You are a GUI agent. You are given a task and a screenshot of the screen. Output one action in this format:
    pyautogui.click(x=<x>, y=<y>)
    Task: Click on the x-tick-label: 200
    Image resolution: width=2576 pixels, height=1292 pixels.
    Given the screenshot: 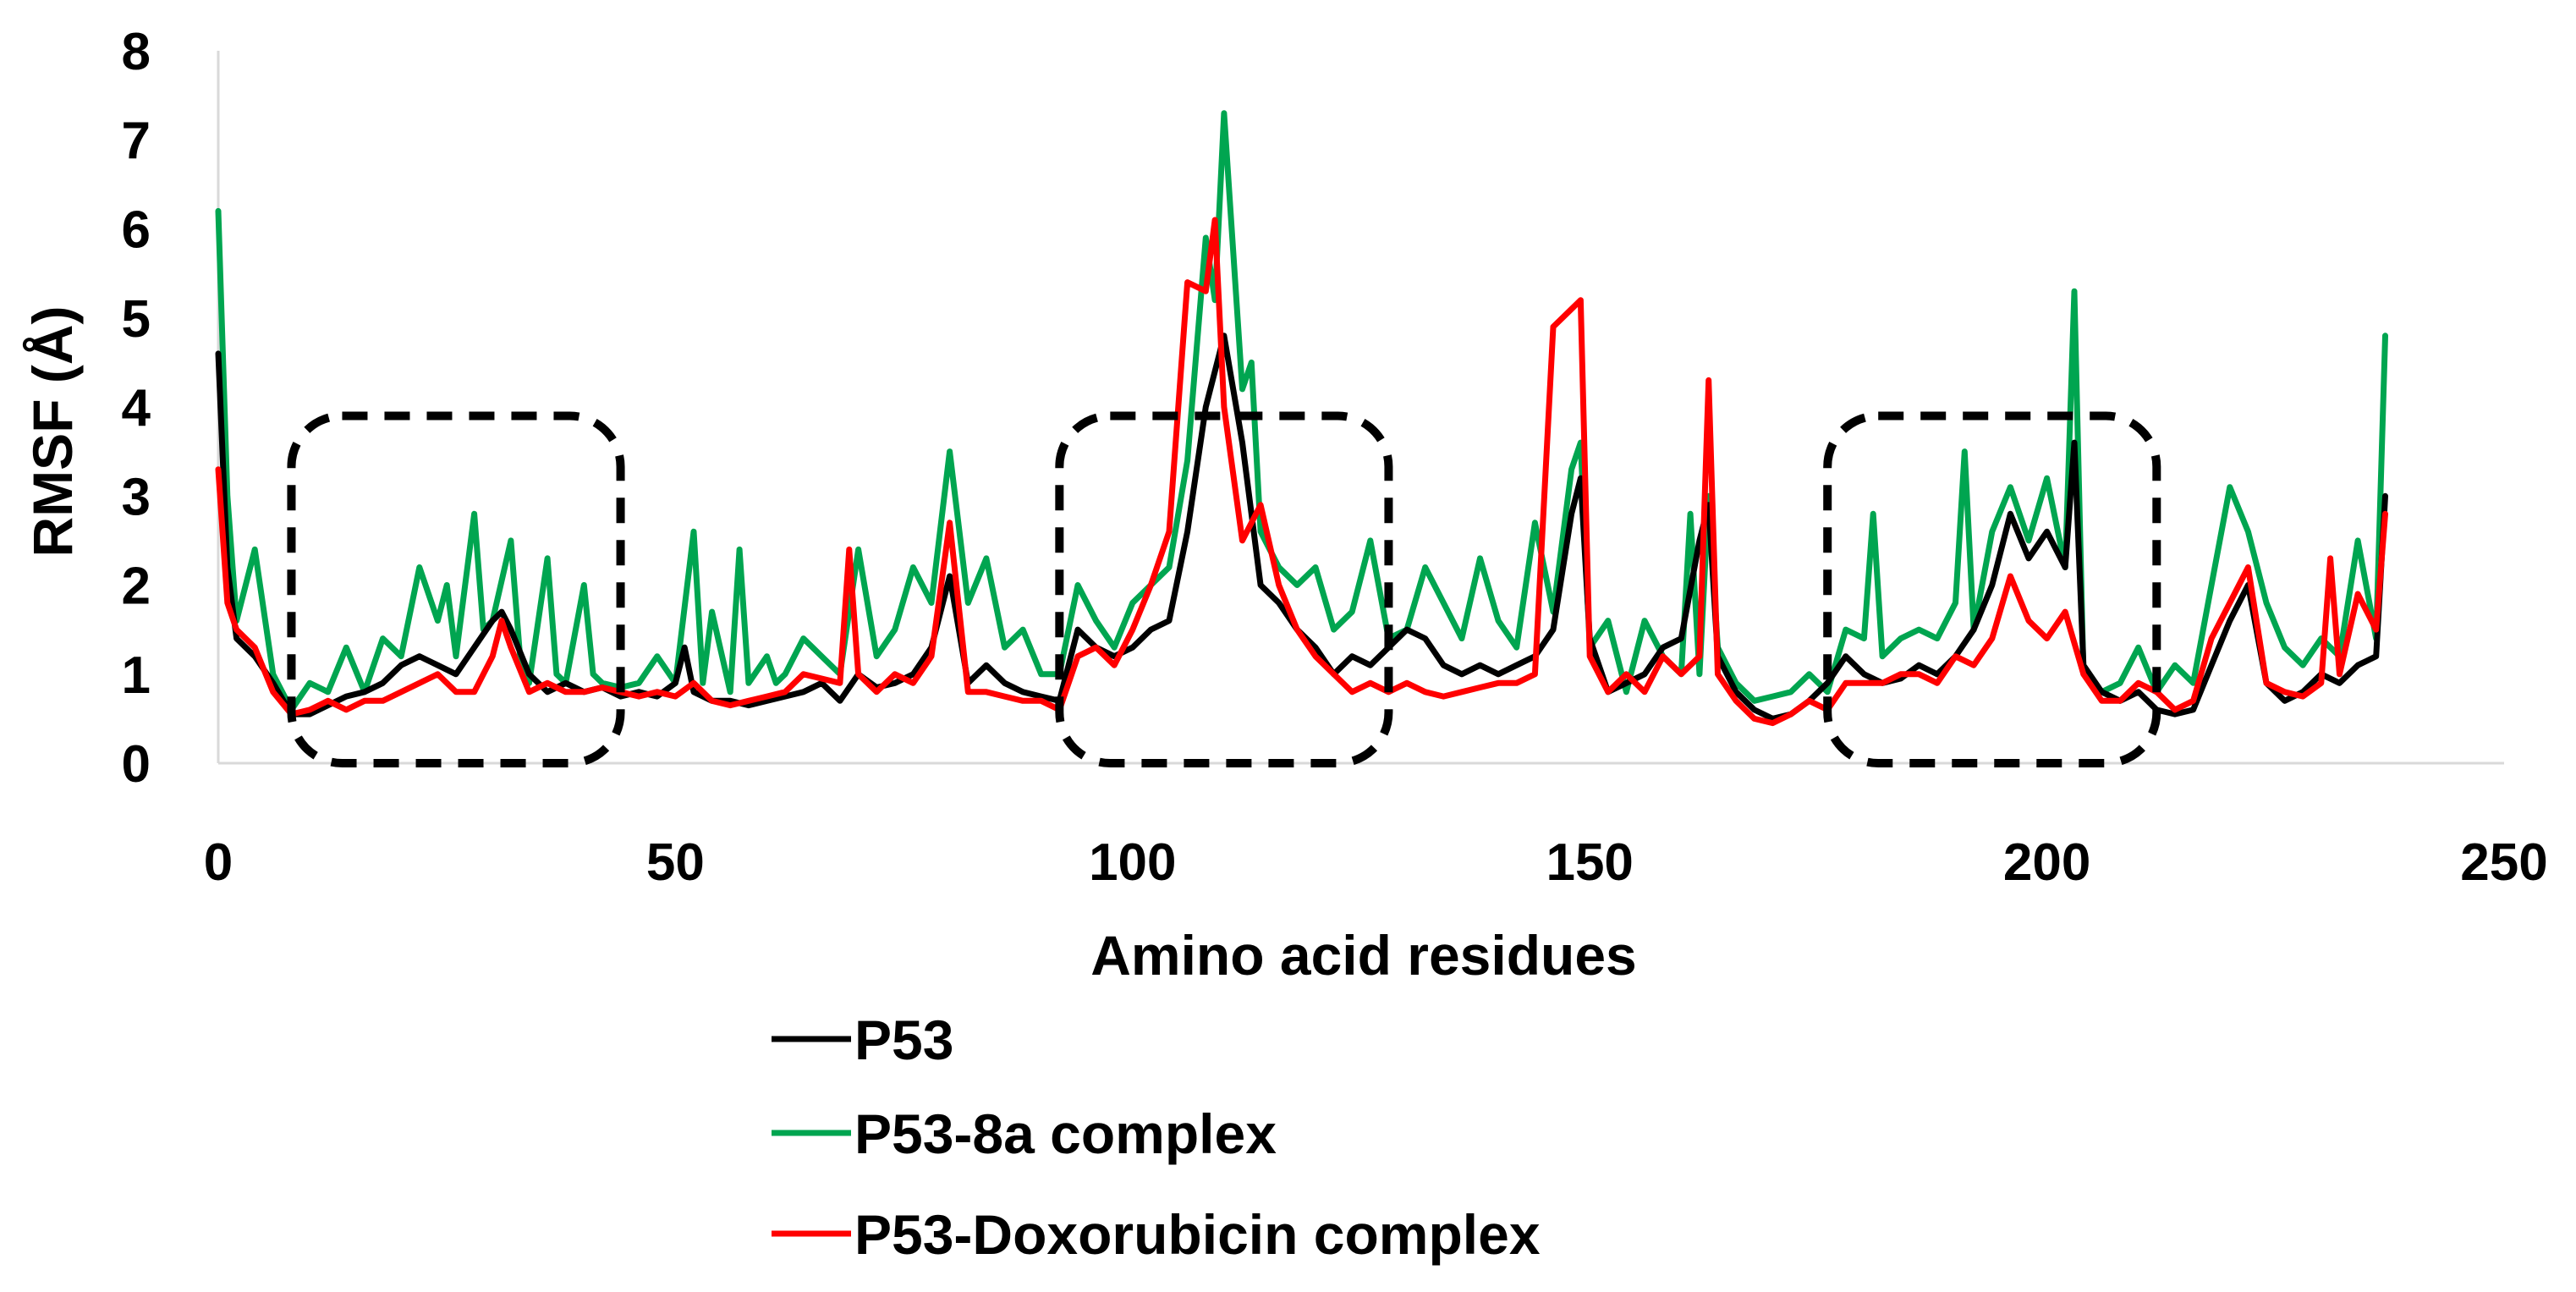 What is the action you would take?
    pyautogui.click(x=2046, y=863)
    